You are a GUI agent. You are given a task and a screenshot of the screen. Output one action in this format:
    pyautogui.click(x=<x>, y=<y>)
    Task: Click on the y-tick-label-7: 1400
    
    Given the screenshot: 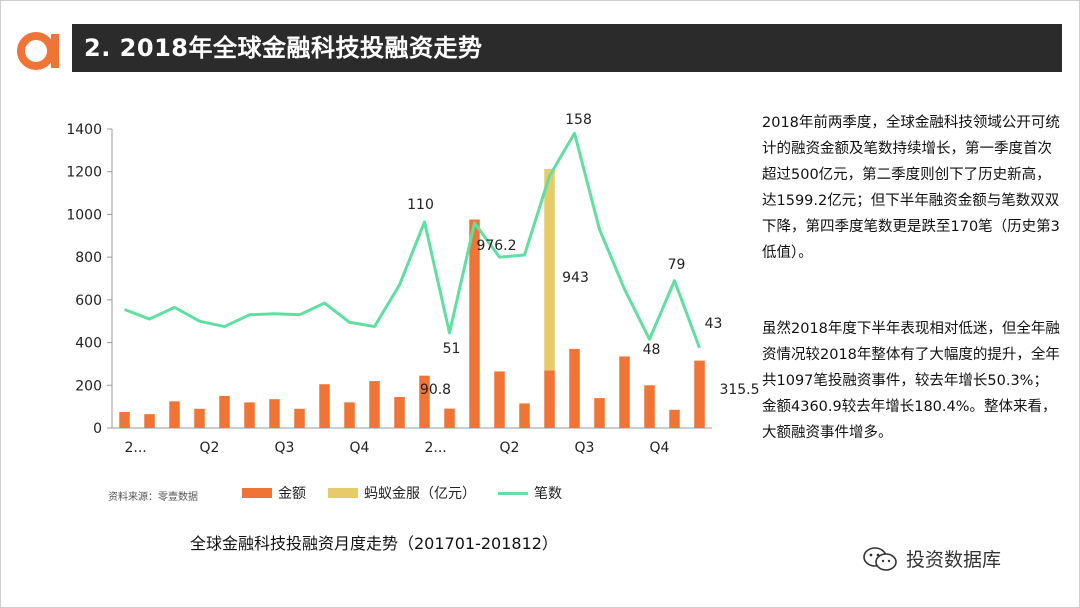 What is the action you would take?
    pyautogui.click(x=84, y=130)
    